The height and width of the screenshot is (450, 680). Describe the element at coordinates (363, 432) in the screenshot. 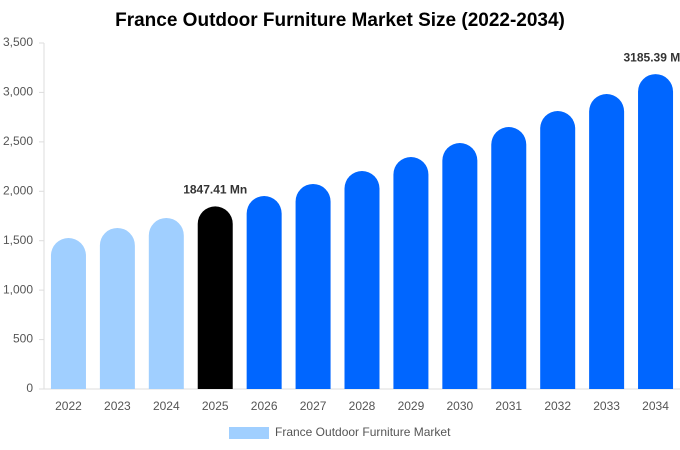

I see `legend-label: France Outdoor Furniture Market` at that location.